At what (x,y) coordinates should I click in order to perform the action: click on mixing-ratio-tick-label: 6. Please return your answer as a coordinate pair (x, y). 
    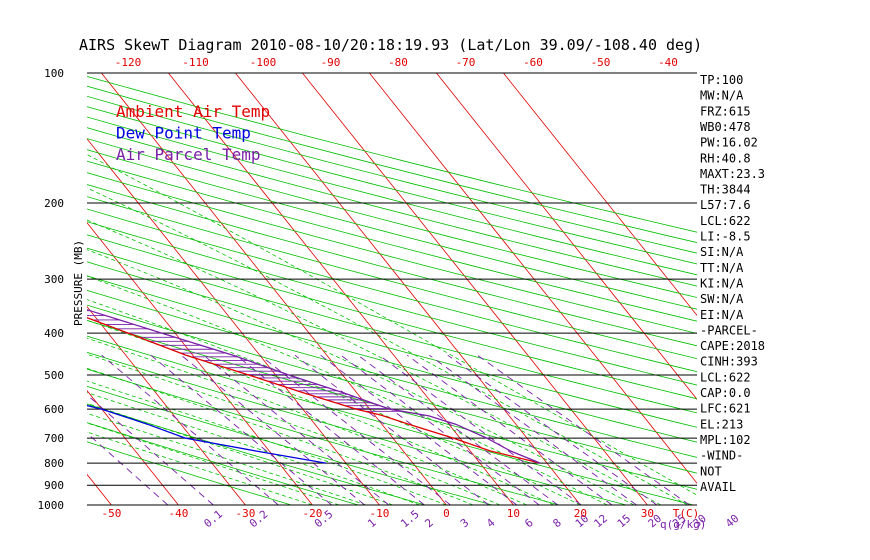
    Looking at the image, I should click on (528, 523).